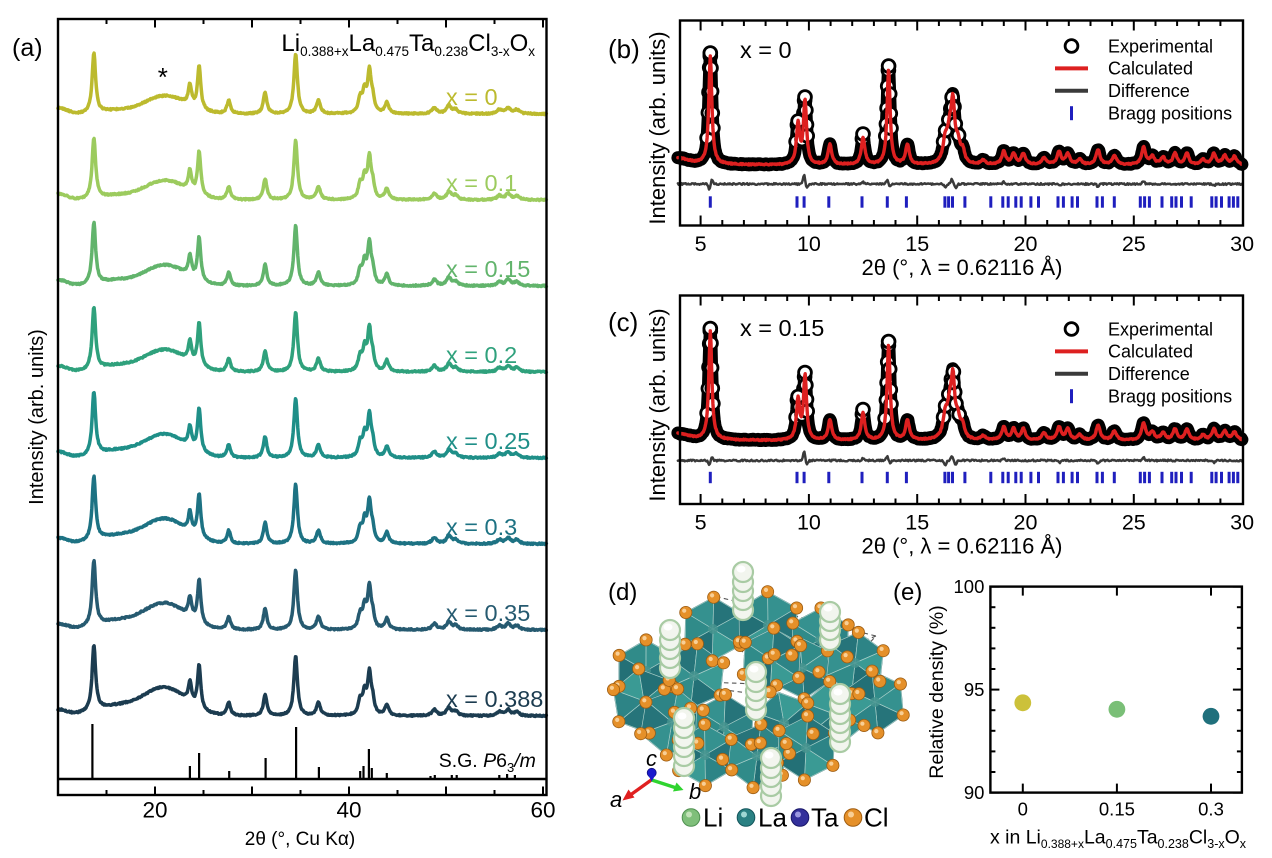 This screenshot has width=1272, height=858. What do you see at coordinates (937, 691) in the screenshot?
I see `svg-text: Relative density (%)` at bounding box center [937, 691].